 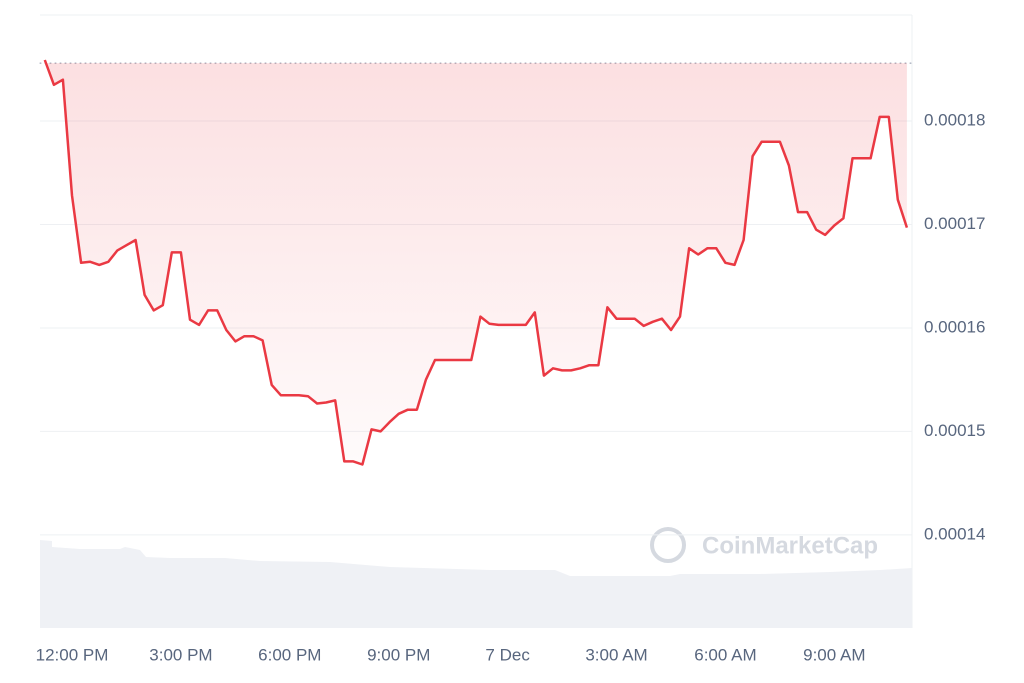 I want to click on x-tick-label: 3:00 AM, so click(x=616, y=654).